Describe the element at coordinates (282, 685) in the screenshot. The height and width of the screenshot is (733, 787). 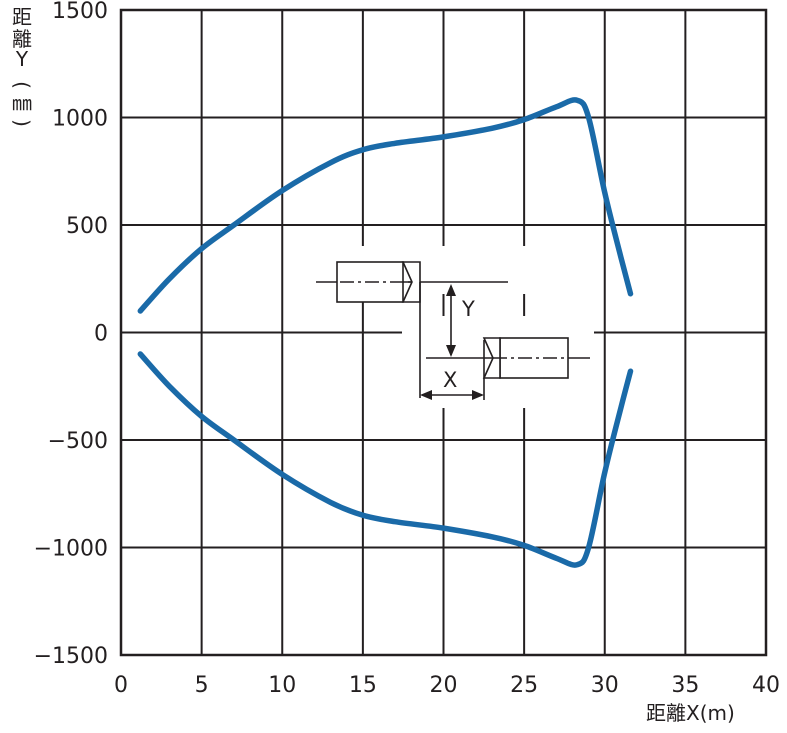
I see `x-tick-label: 10` at that location.